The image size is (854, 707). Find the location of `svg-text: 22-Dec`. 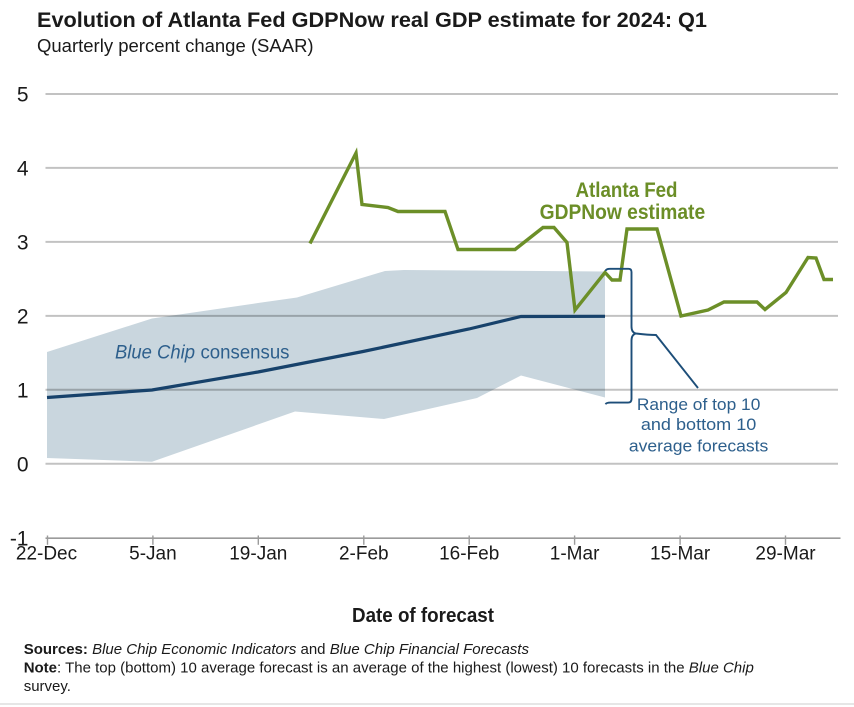

svg-text: 22-Dec is located at coordinates (46, 554).